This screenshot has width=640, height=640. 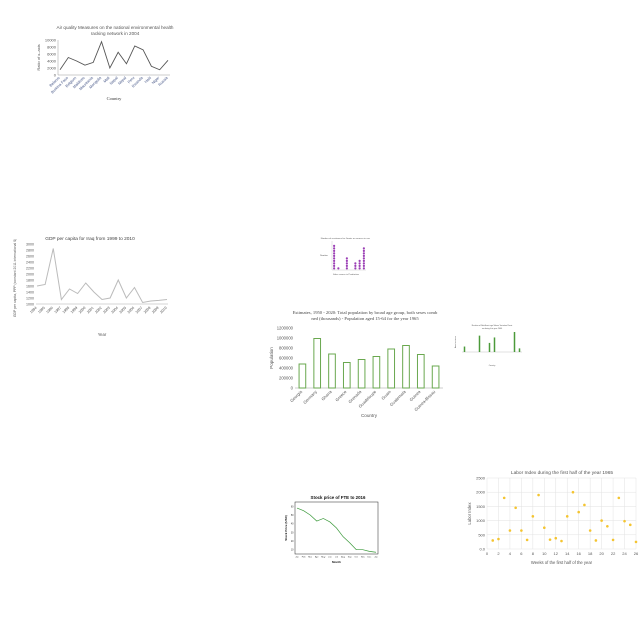 What do you see at coordinates (114, 81) in the screenshot?
I see `x-tick-label: Nepal` at bounding box center [114, 81].